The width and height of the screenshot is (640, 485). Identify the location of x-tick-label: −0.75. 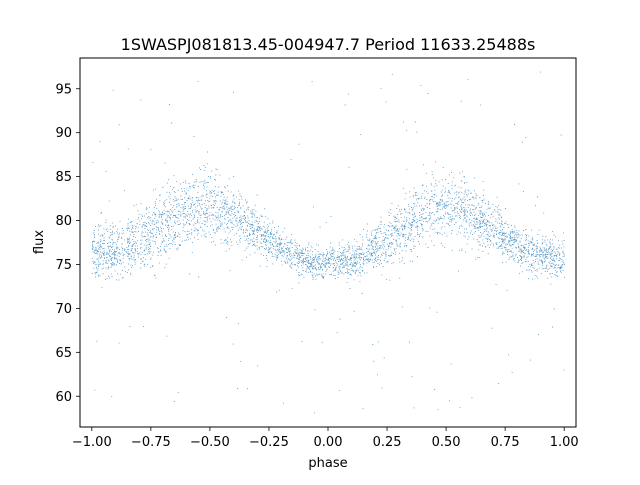
(151, 442).